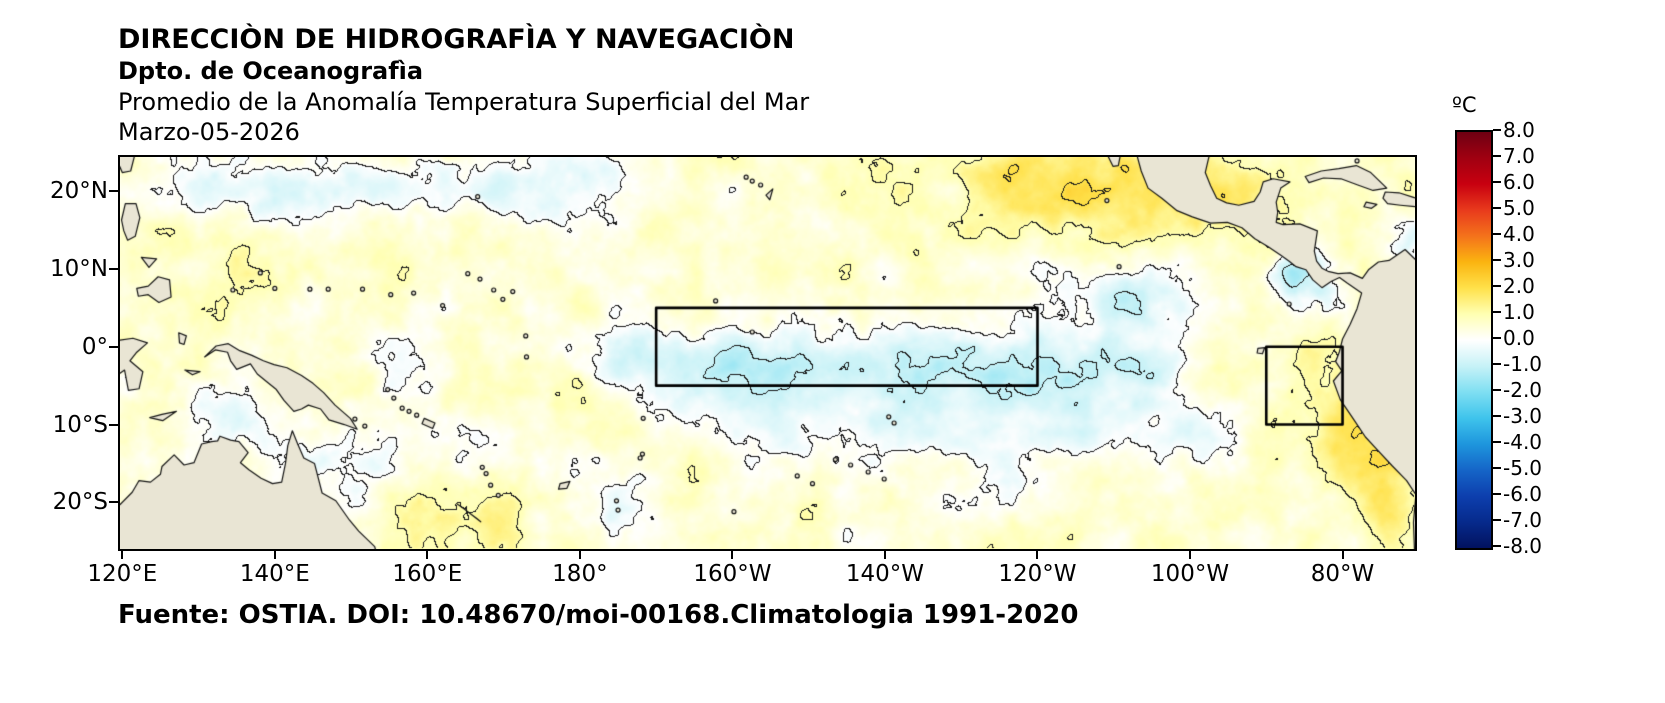  What do you see at coordinates (1519, 312) in the screenshot?
I see `colorbar-tick-label: 1.0` at bounding box center [1519, 312].